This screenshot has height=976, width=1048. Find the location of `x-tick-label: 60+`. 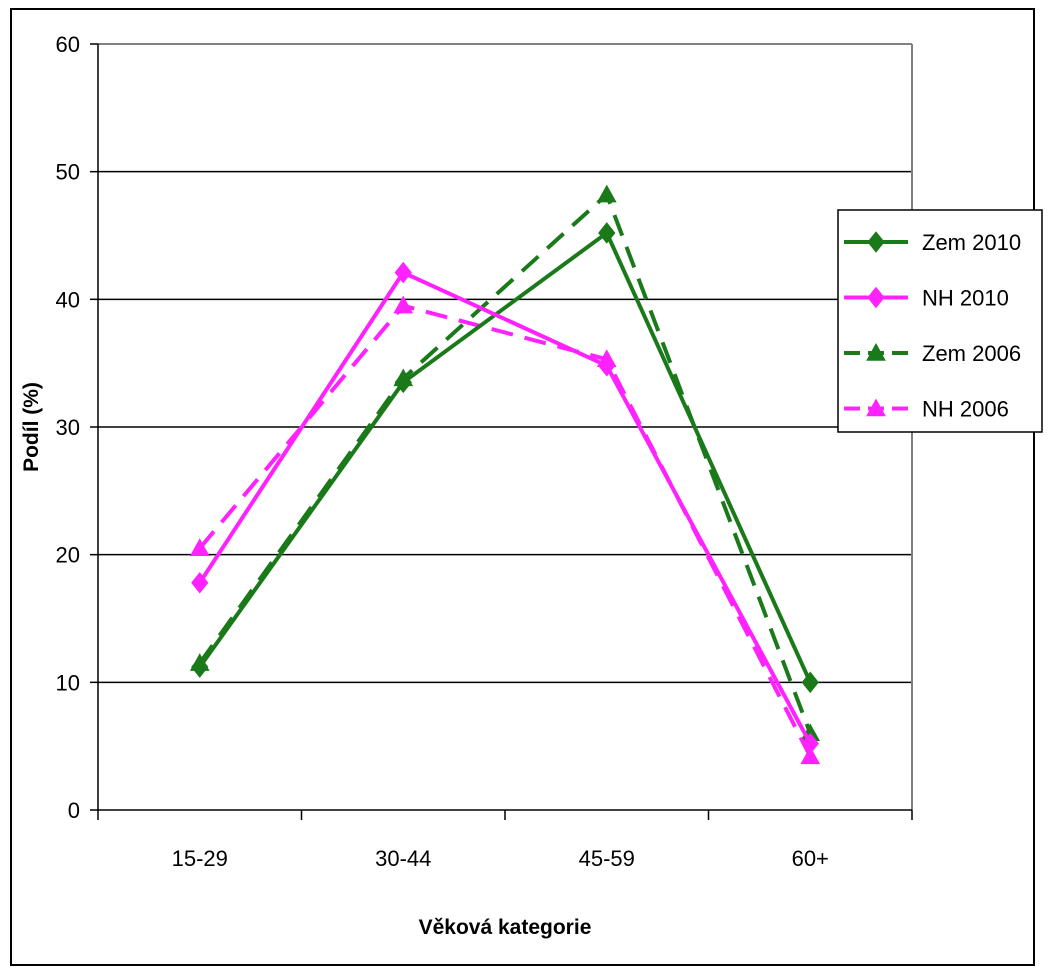

x-tick-label: 60+ is located at coordinates (810, 858).